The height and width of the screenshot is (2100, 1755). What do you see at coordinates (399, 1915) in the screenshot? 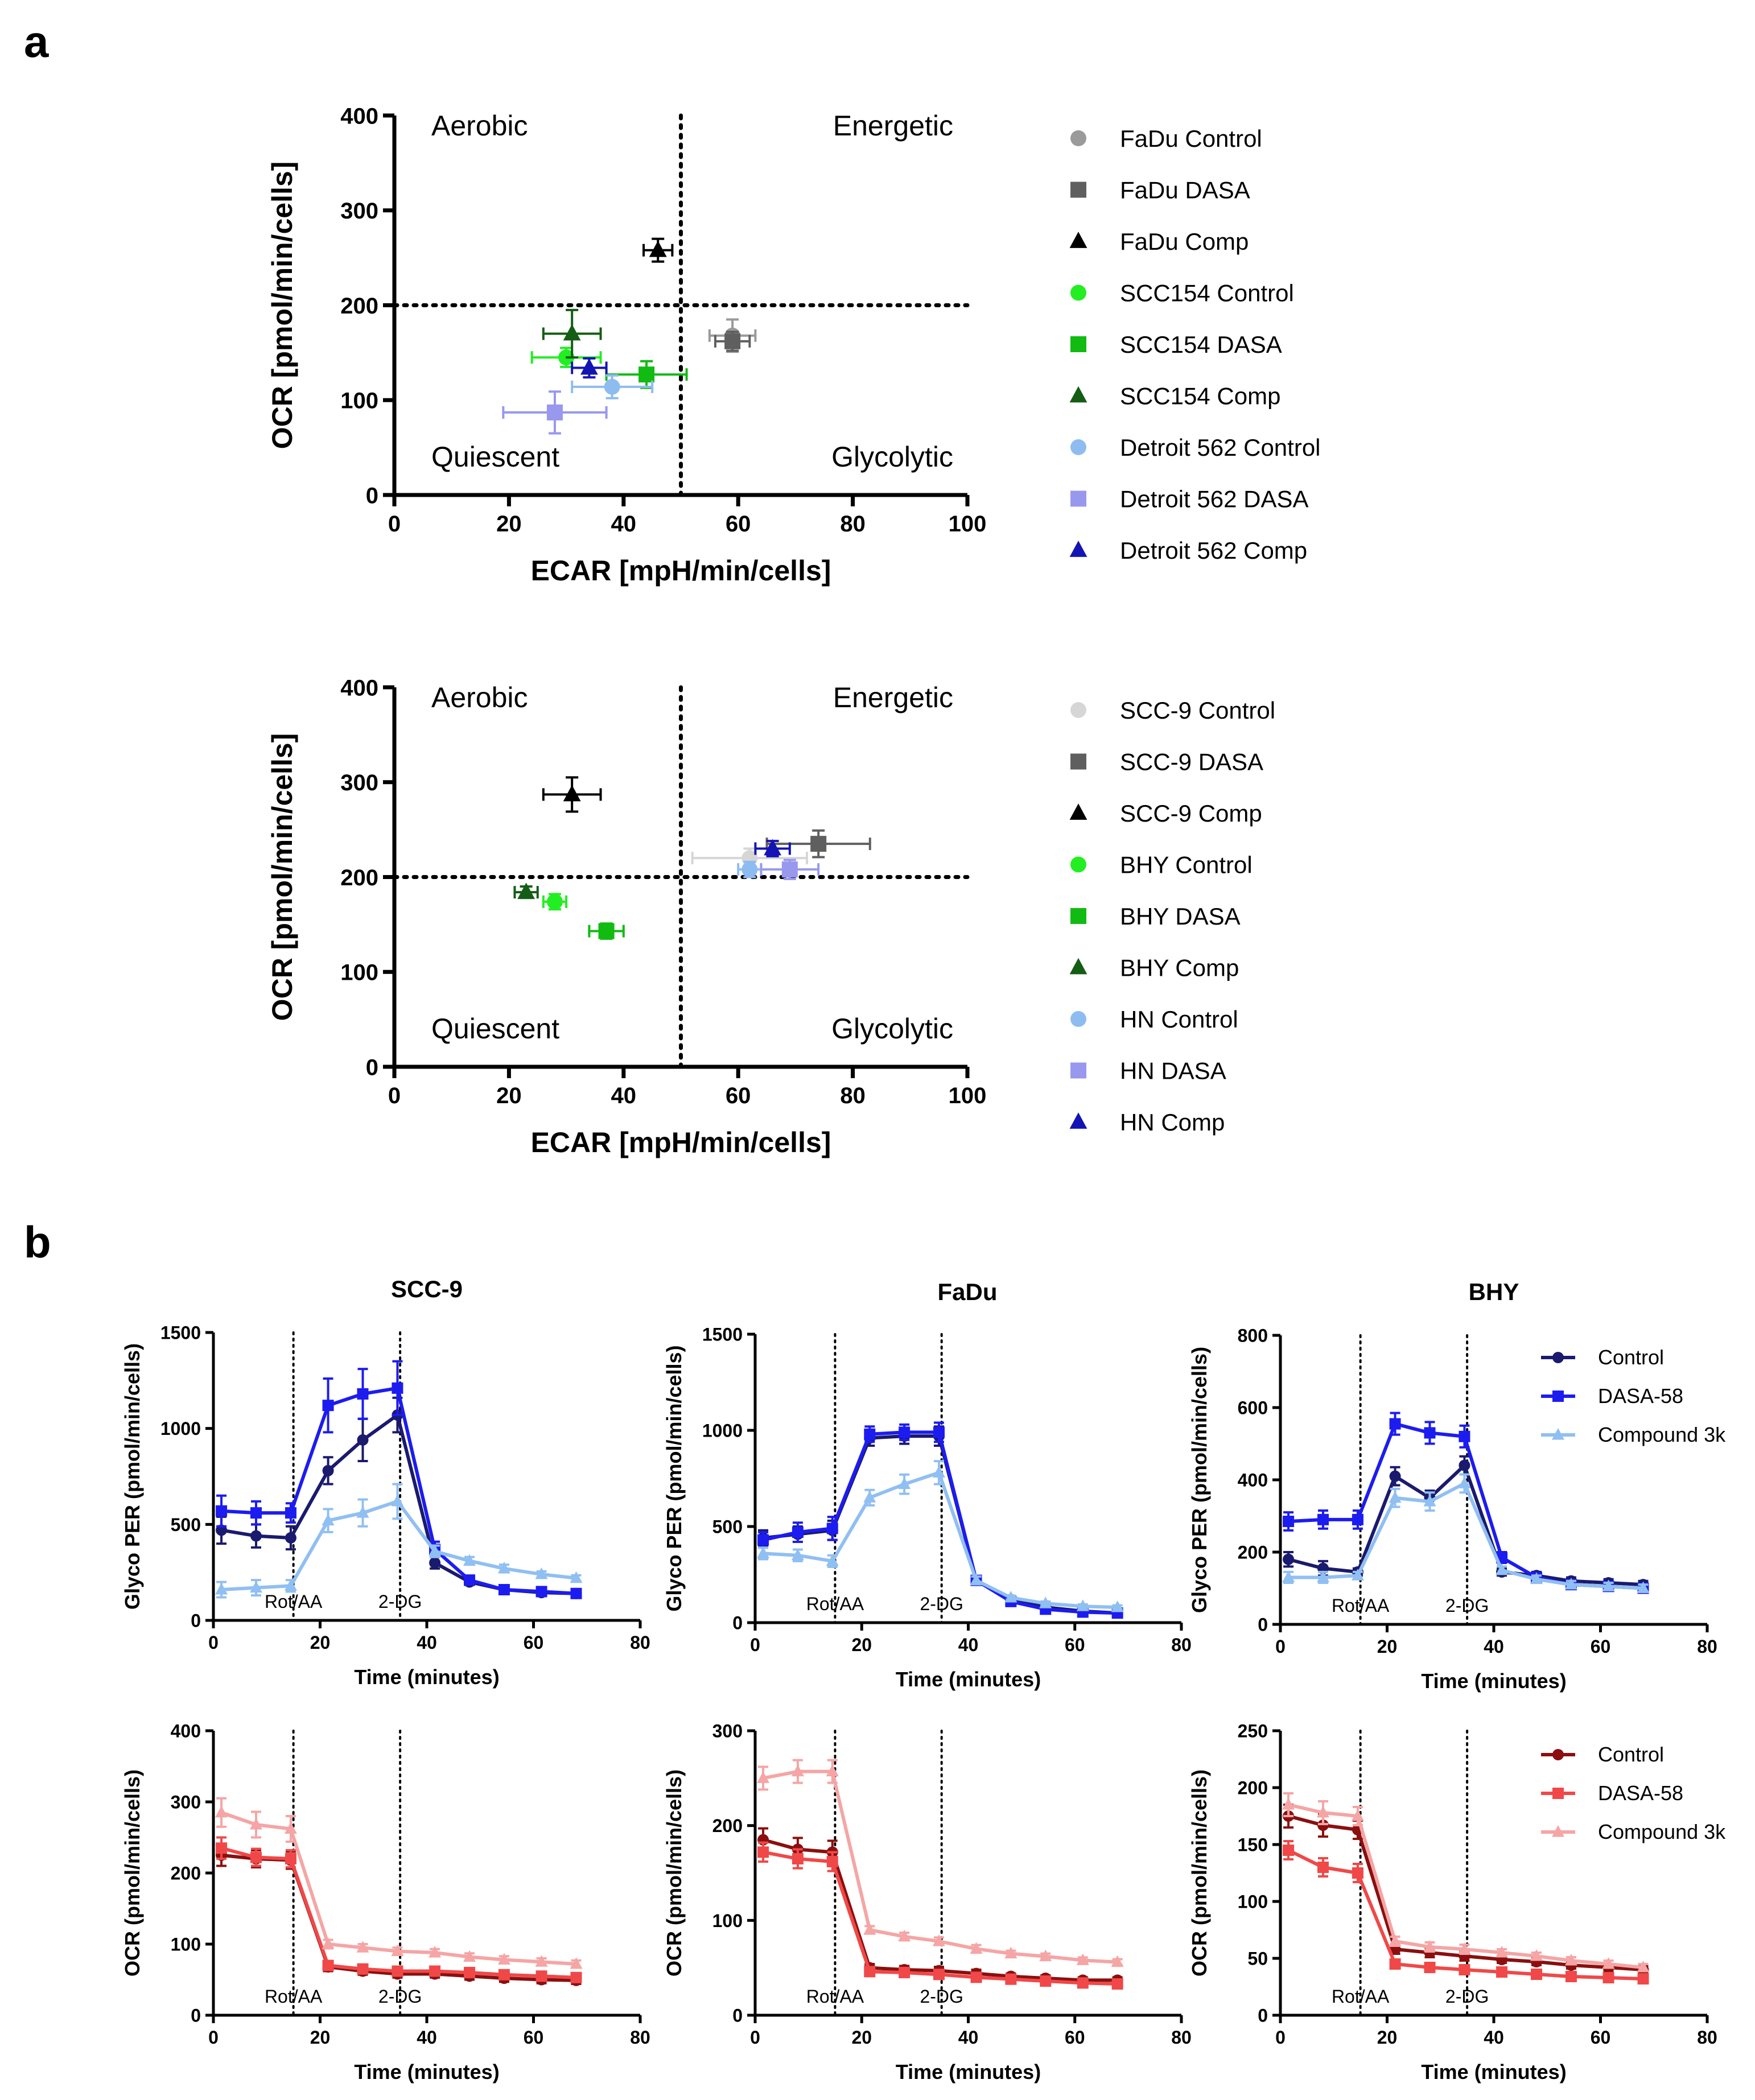
I see `series-control` at bounding box center [399, 1915].